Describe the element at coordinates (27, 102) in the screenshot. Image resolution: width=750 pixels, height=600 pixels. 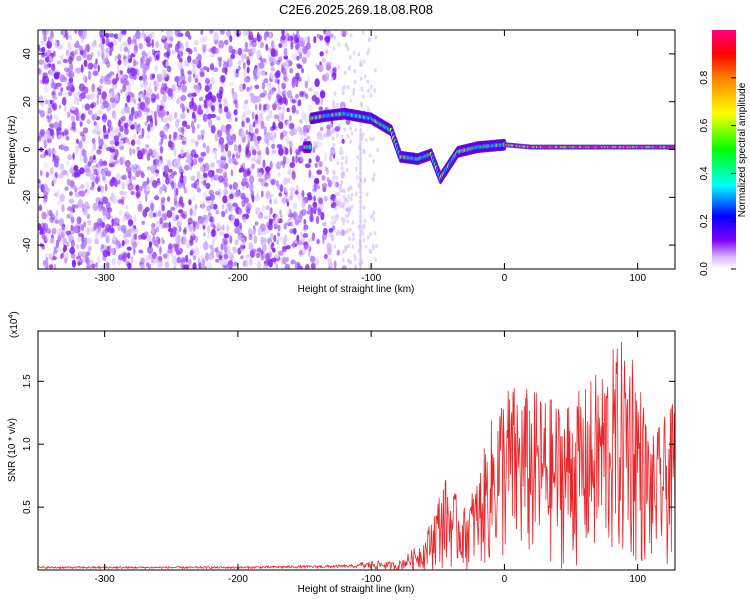
I see `y-tick-label: 20` at that location.